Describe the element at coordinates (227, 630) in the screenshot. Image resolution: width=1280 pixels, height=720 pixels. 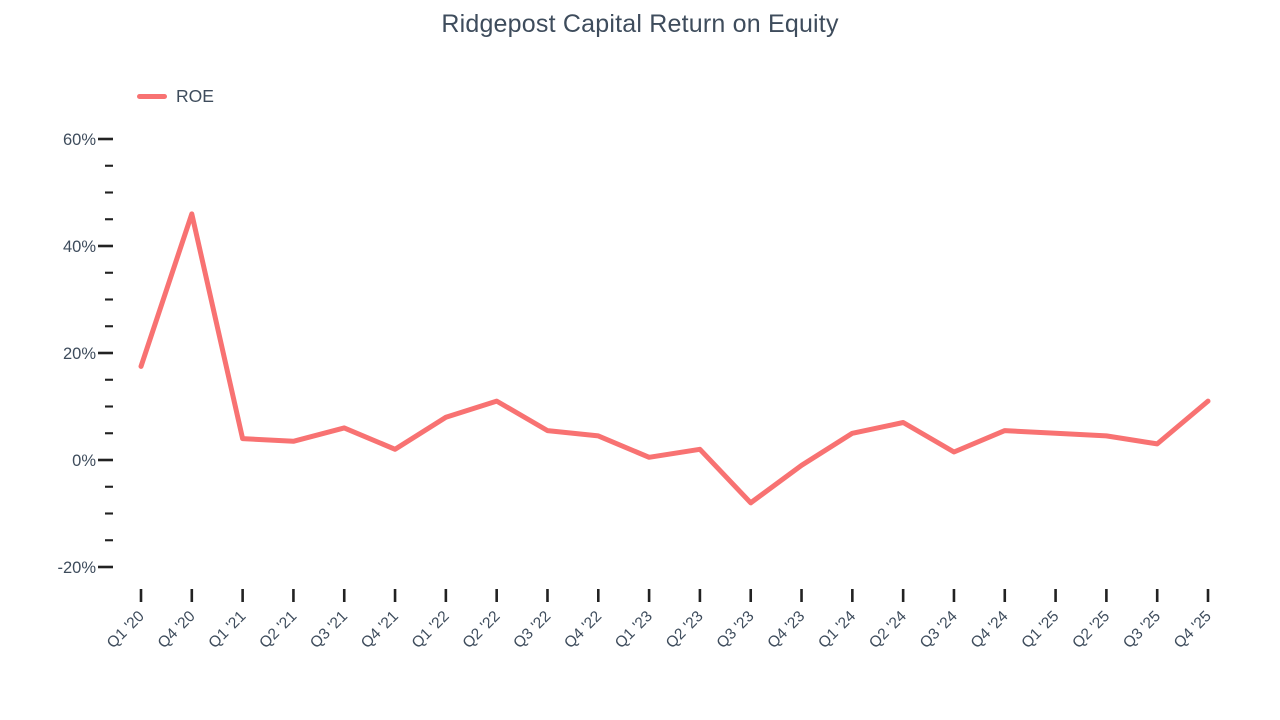
I see `x-tick-label: Q1 '21` at that location.